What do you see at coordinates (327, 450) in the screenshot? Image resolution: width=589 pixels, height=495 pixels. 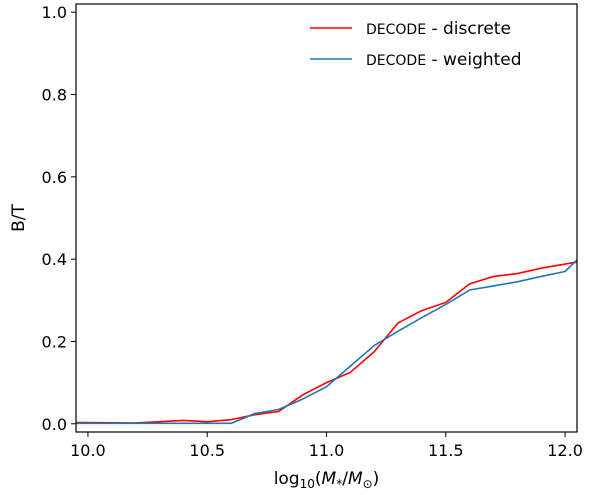 I see `x-tick-label: 11.0` at bounding box center [327, 450].